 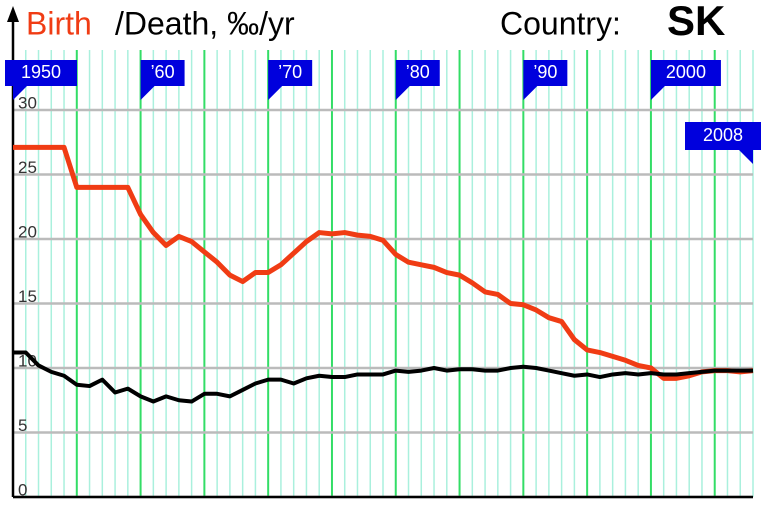 What do you see at coordinates (383, 377) in the screenshot?
I see `series-line` at bounding box center [383, 377].